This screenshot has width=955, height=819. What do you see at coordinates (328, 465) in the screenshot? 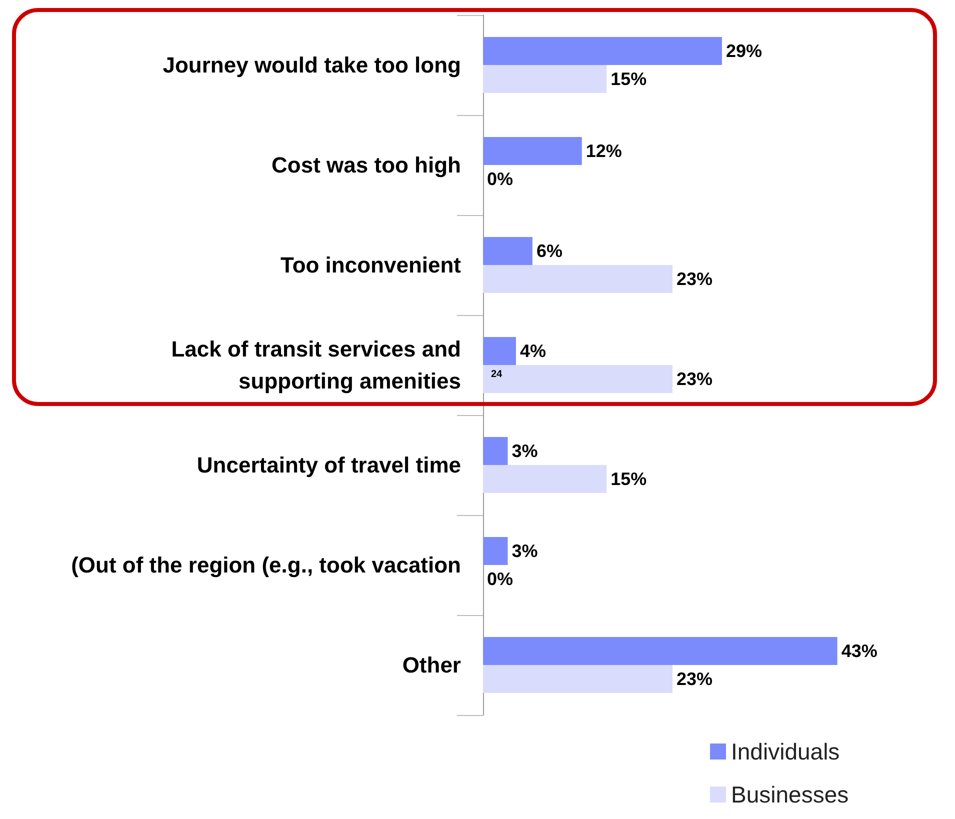
I see `y-tick-label: Uncertainty of travel time` at bounding box center [328, 465].